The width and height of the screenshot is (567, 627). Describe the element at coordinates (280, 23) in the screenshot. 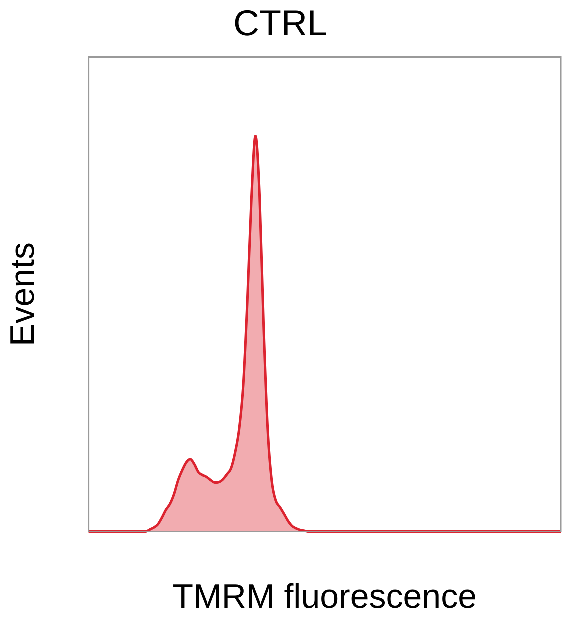

I see `chart-title: CTRL` at that location.